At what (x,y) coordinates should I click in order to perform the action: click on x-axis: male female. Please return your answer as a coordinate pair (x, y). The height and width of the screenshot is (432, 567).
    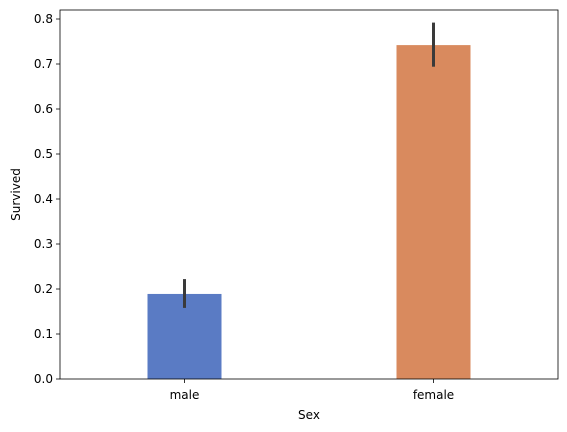
    Looking at the image, I should click on (312, 390).